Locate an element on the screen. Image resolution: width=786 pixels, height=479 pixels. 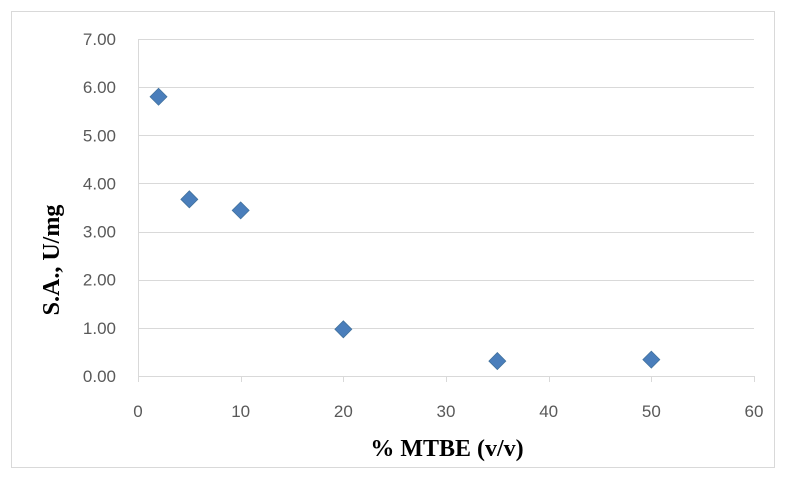
y-tick-label: 0.00 is located at coordinates (99, 376).